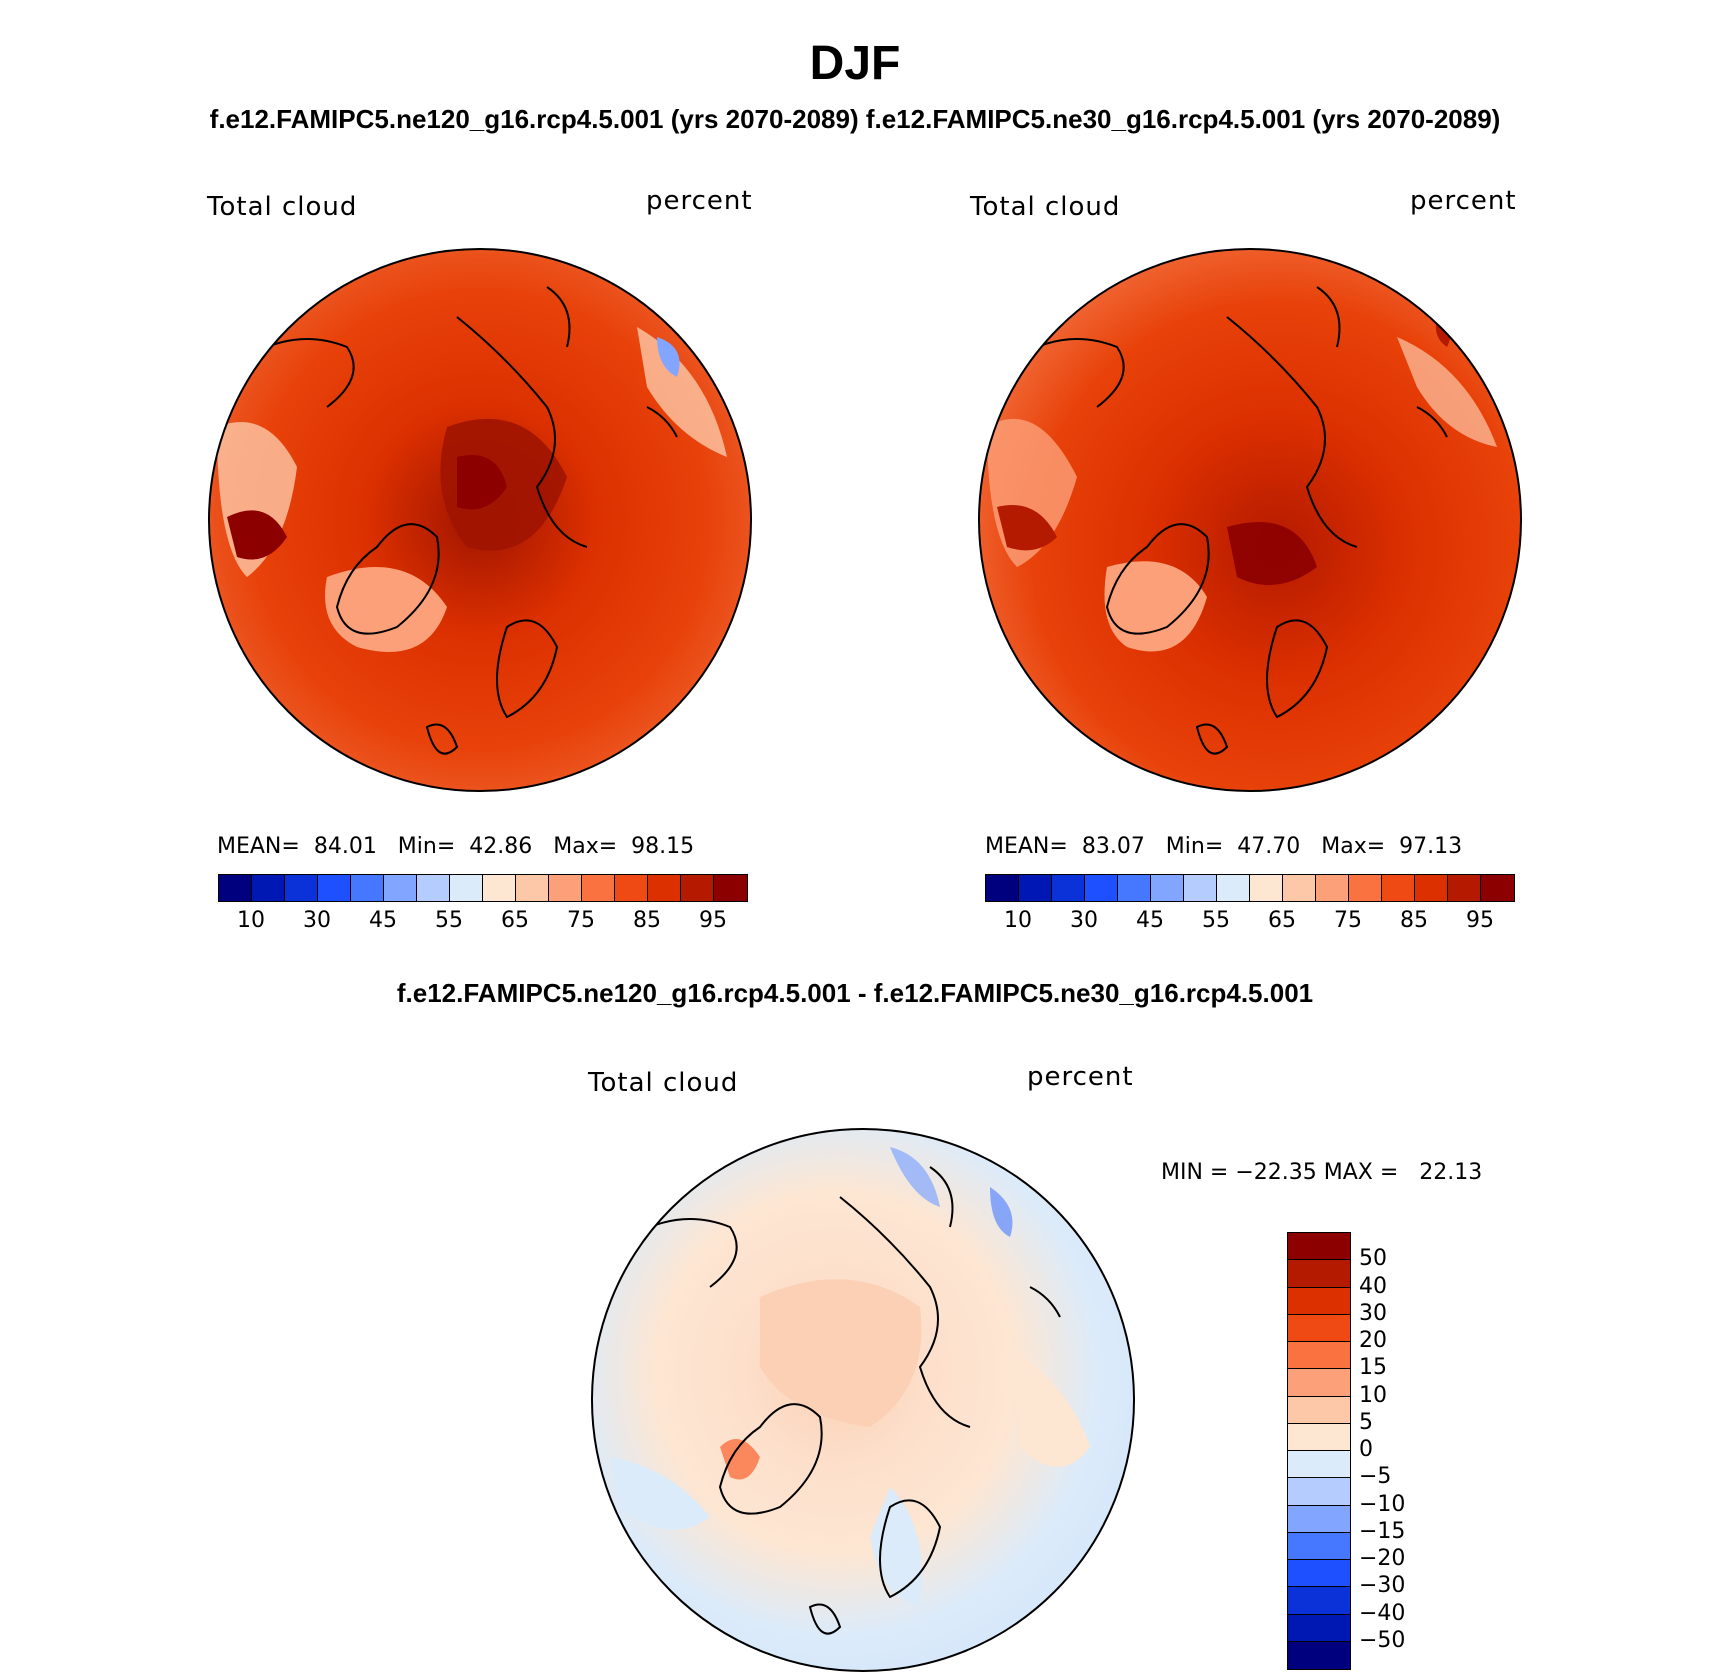 Image resolution: width=1710 pixels, height=1673 pixels. Describe the element at coordinates (1366, 1449) in the screenshot. I see `difference-colorbar-tick-label: 0` at that location.